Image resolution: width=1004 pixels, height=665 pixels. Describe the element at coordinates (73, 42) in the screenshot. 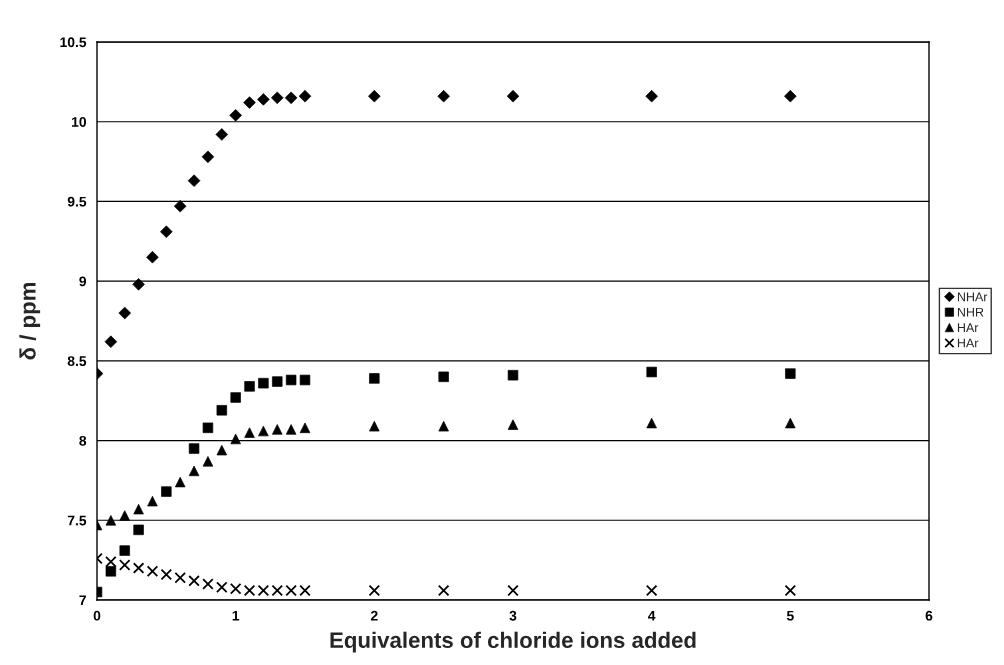

I see `y-tick-label: 10.5` at that location.